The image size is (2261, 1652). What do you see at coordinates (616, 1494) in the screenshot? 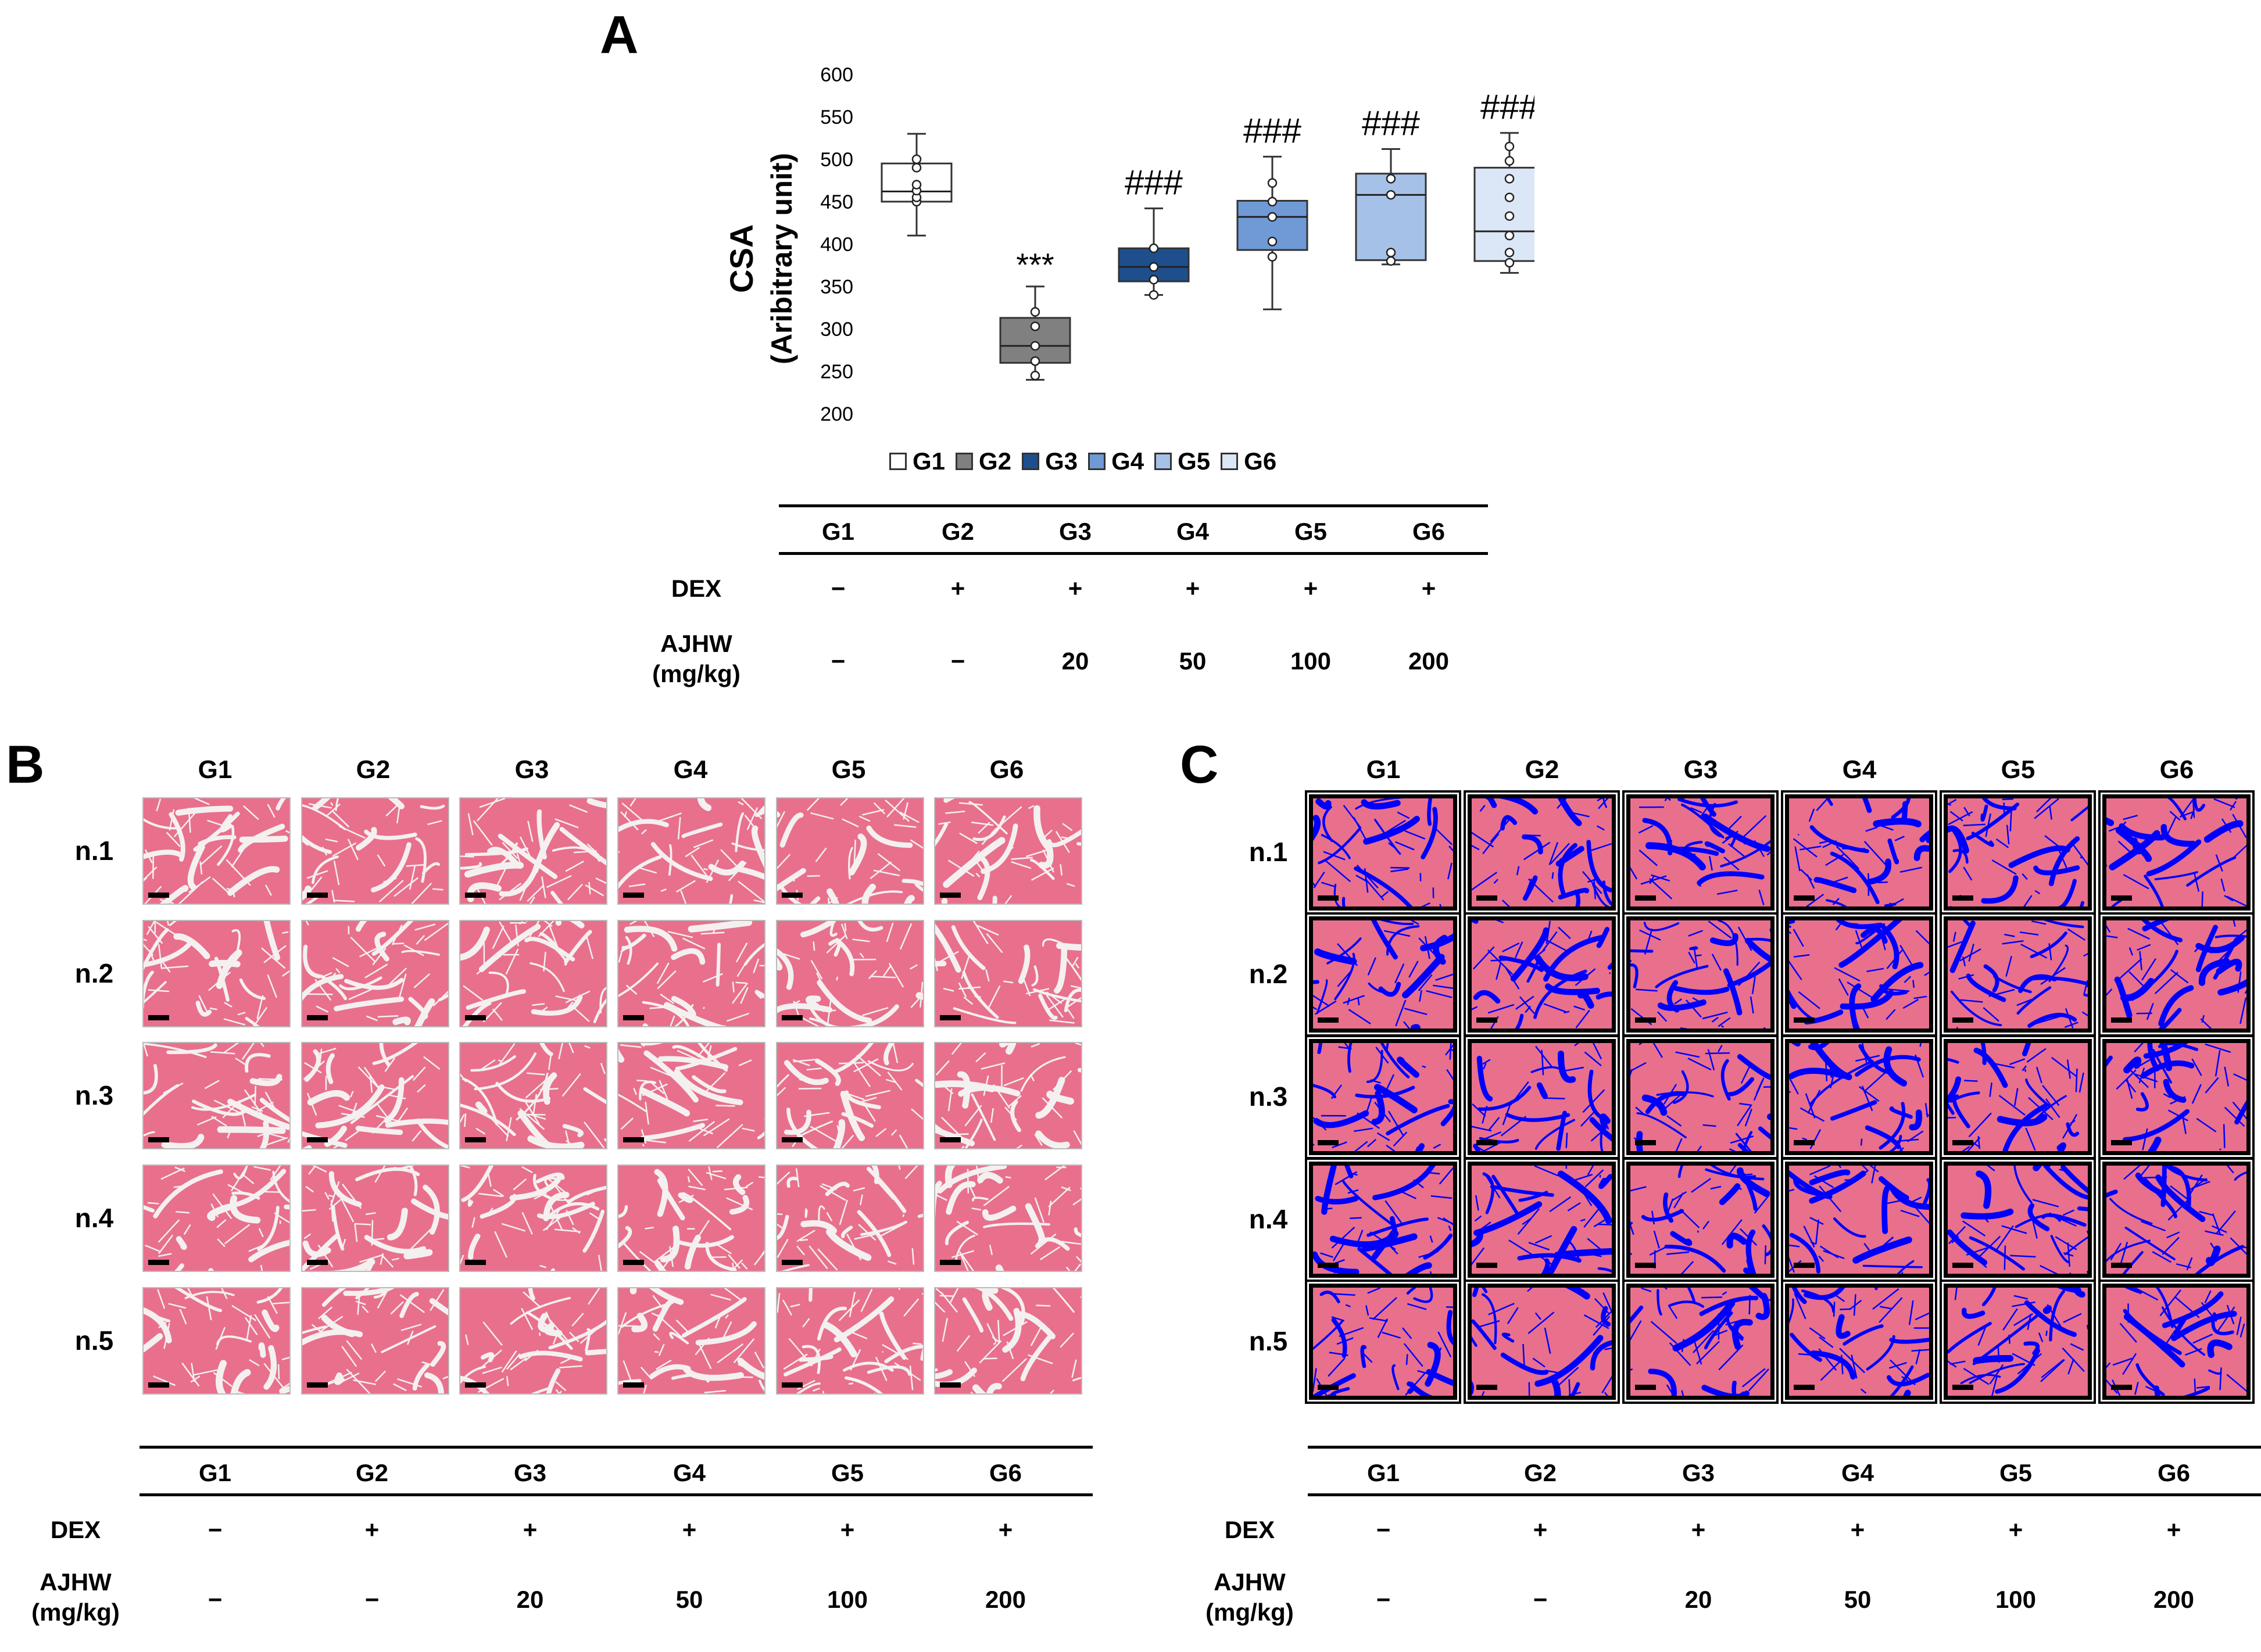
I see `table-rule-header` at bounding box center [616, 1494].